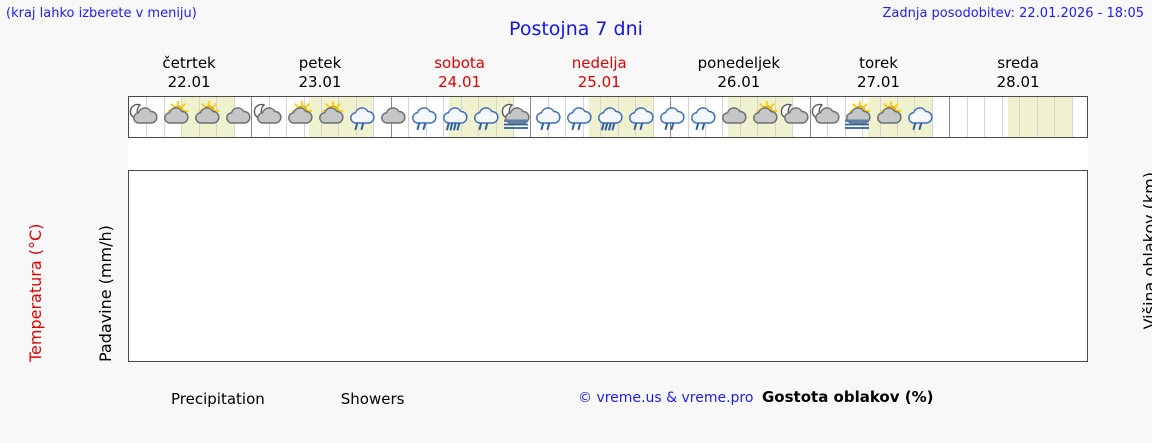 Image resolution: width=1152 pixels, height=443 pixels. I want to click on time-axis-ticks, so click(608, 373).